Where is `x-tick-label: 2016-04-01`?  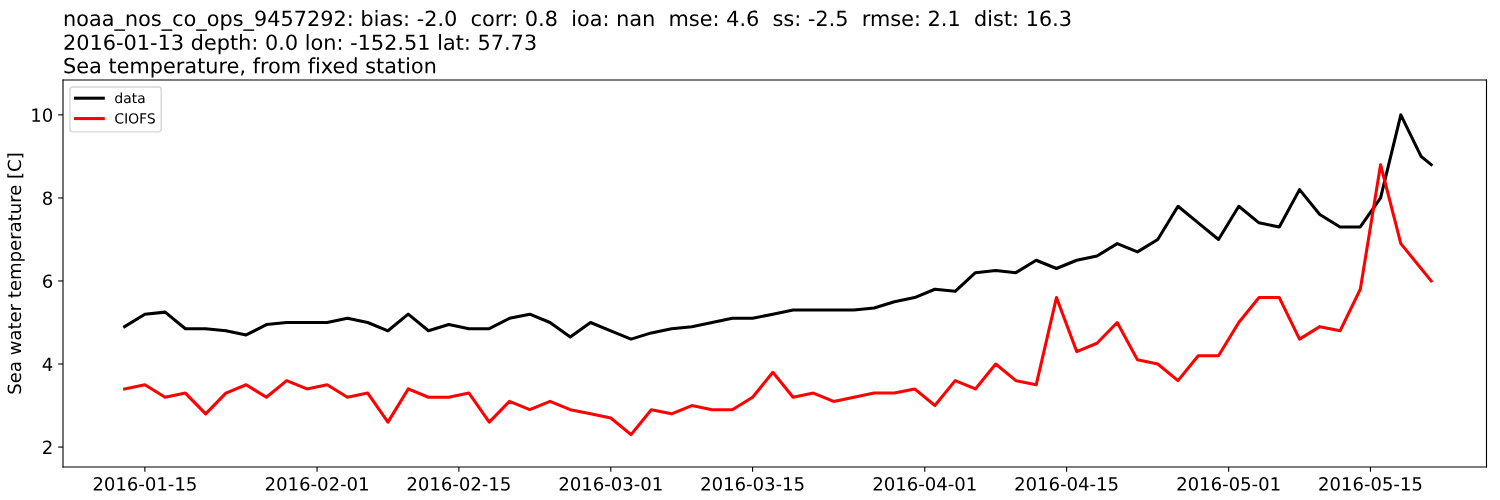
x-tick-label: 2016-04-01 is located at coordinates (924, 484).